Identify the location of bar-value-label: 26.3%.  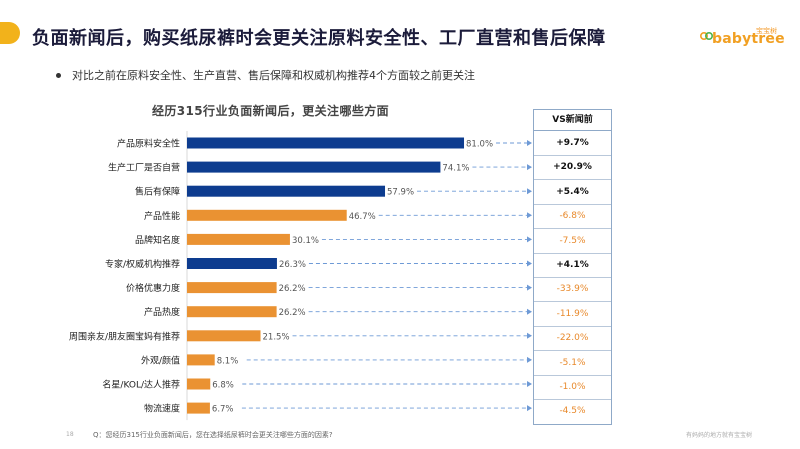
(292, 265).